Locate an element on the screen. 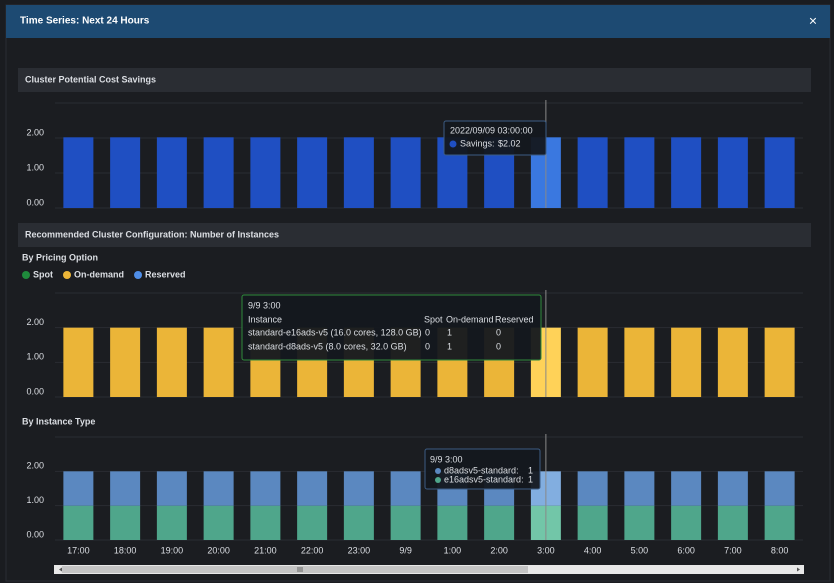  scroll-right is located at coordinates (798, 569).